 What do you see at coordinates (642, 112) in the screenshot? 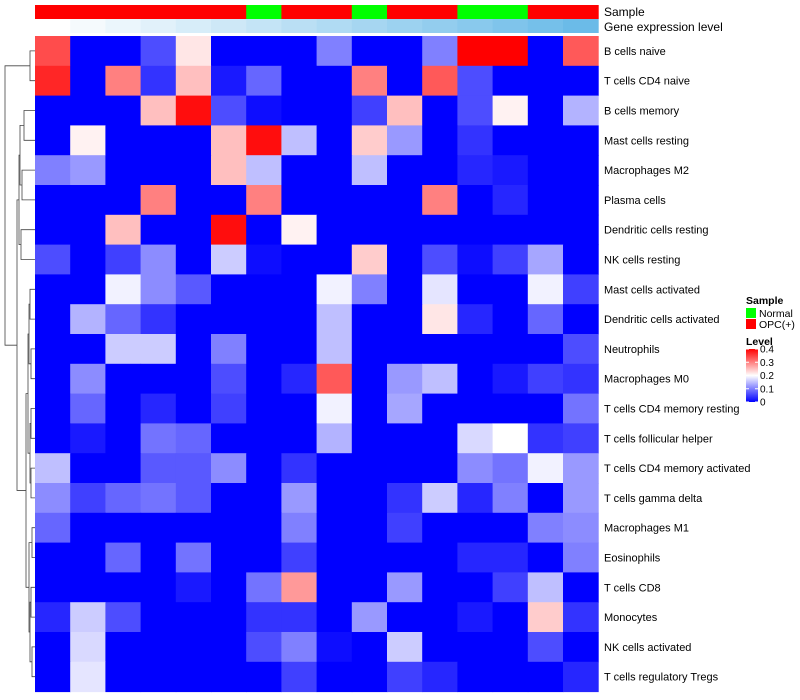
I see `row-label: B cells memory` at bounding box center [642, 112].